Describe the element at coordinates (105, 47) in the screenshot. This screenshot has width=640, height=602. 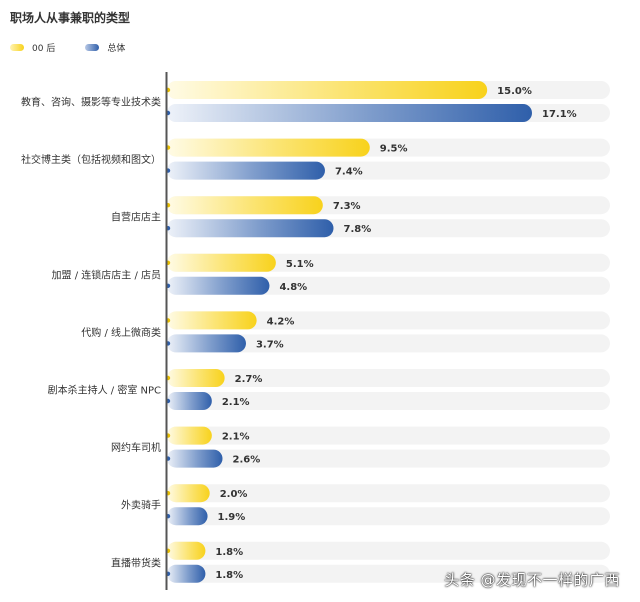
I see `legend-item-zongti: 总体` at that location.